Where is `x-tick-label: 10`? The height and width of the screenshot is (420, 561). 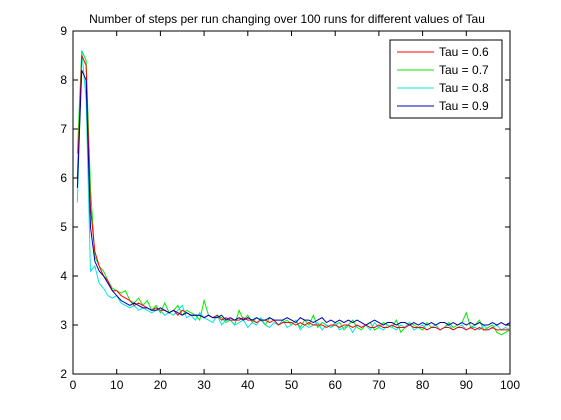
x-tick-label: 10 is located at coordinates (117, 385).